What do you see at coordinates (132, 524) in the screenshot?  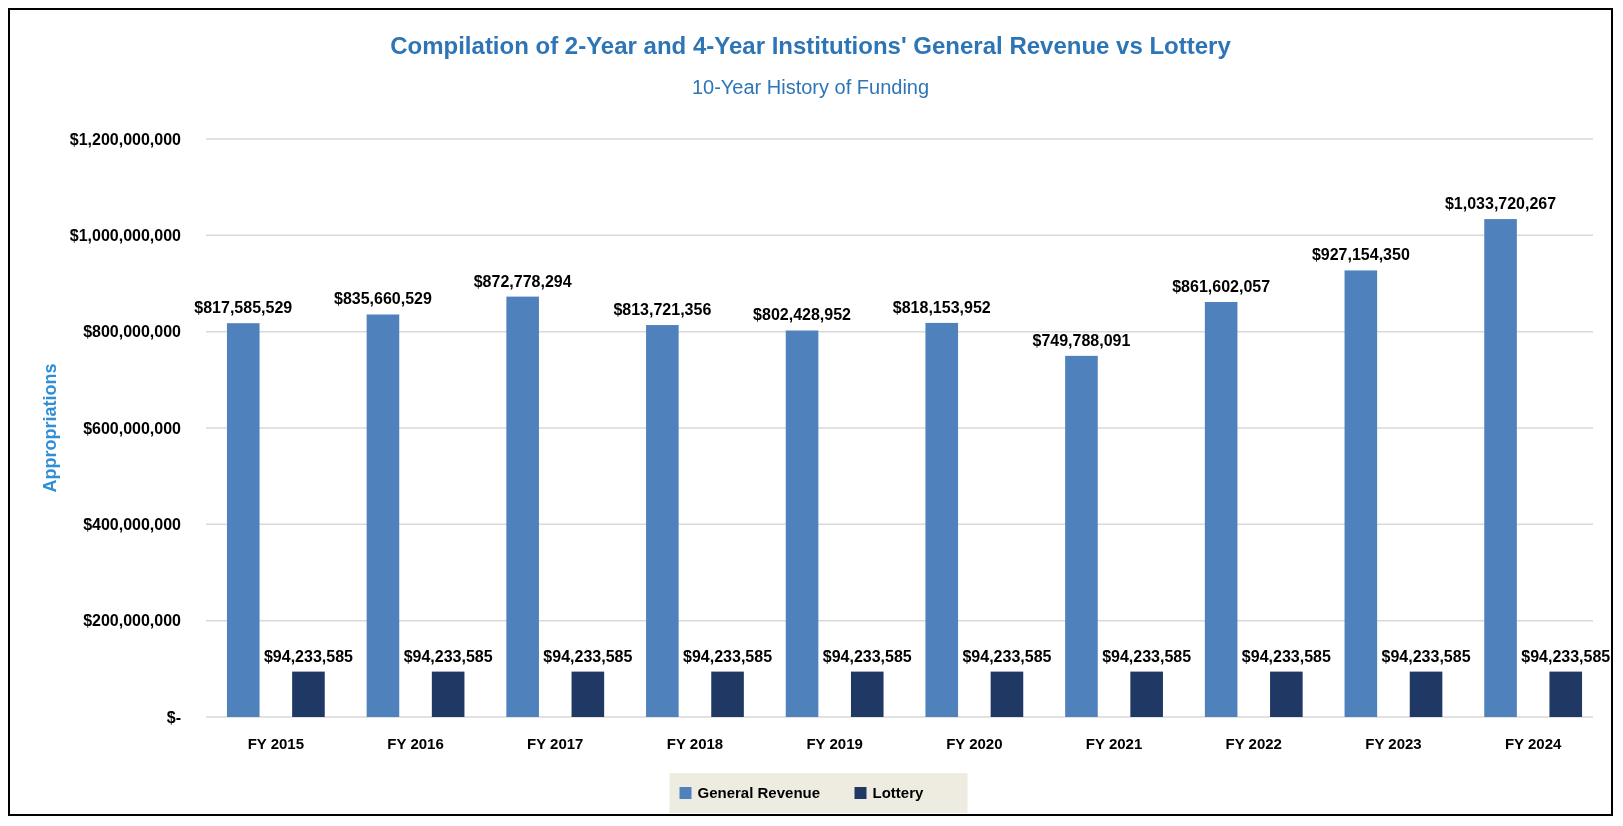 I see `y-tick-label: $400,000,000` at bounding box center [132, 524].